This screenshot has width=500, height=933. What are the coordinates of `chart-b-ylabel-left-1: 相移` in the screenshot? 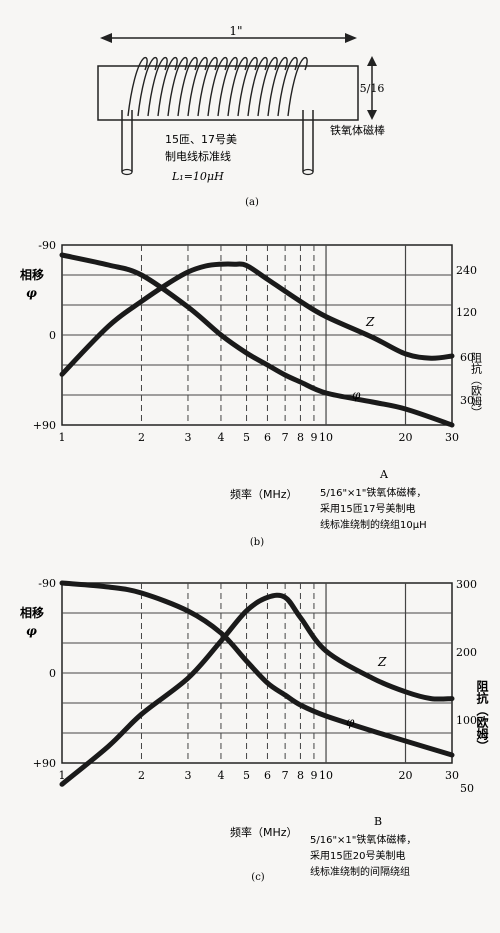 It's located at (32, 274).